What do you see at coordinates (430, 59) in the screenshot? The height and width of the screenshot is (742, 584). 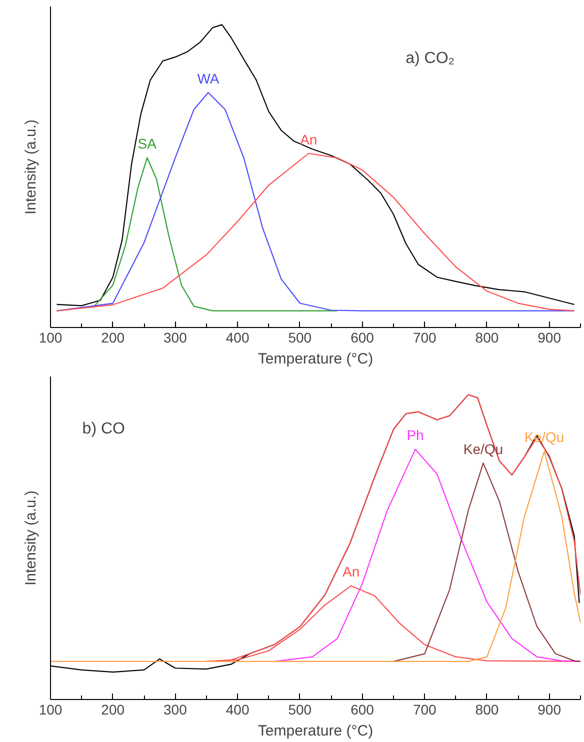 I see `text: a) CO₂` at bounding box center [430, 59].